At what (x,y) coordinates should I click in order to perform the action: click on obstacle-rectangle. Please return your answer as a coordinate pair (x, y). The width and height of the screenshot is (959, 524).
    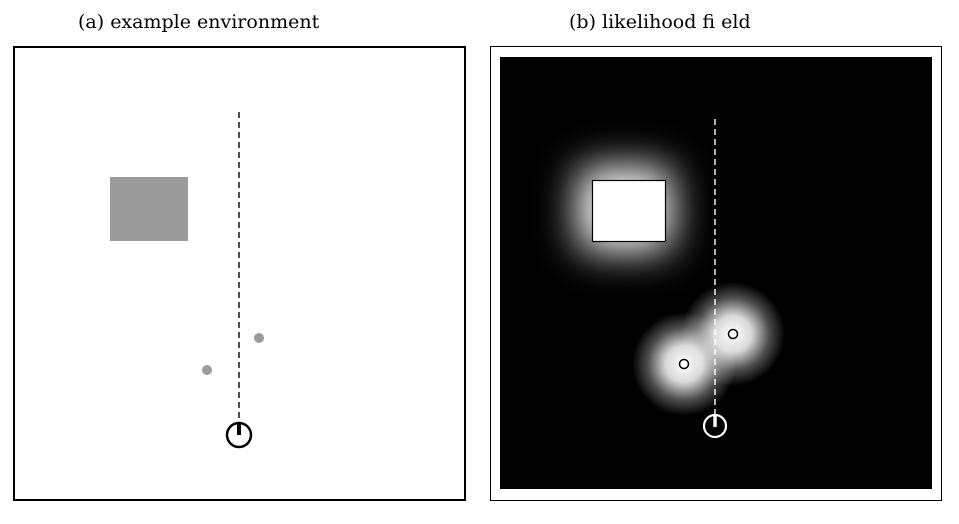
    Looking at the image, I should click on (149, 209).